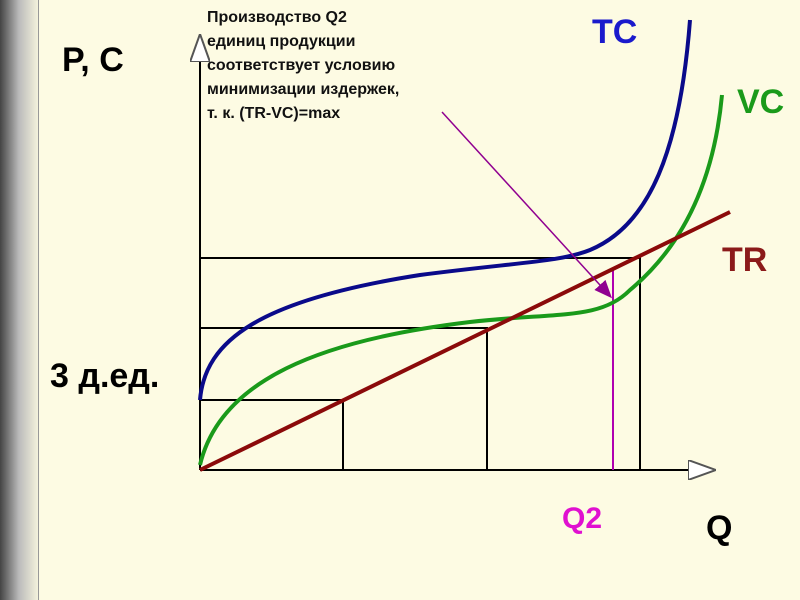 The image size is (800, 600). What do you see at coordinates (273, 113) in the screenshot?
I see `annotation-line: т. к. (TR-VC)=max` at bounding box center [273, 113].